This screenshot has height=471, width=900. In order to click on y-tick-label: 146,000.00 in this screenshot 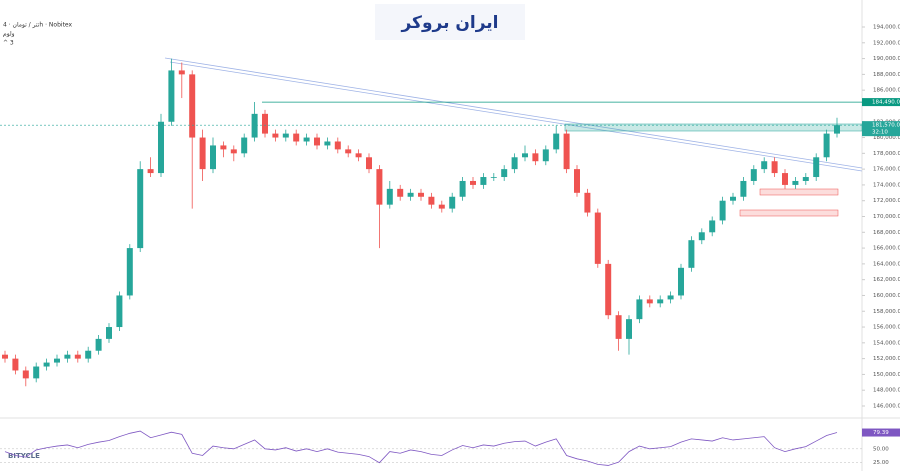, I will do `click(886, 407)`.